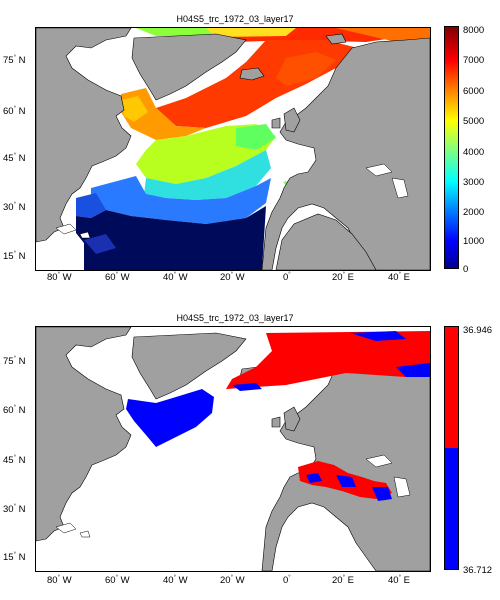  I want to click on bottom-colorbar, so click(451, 448).